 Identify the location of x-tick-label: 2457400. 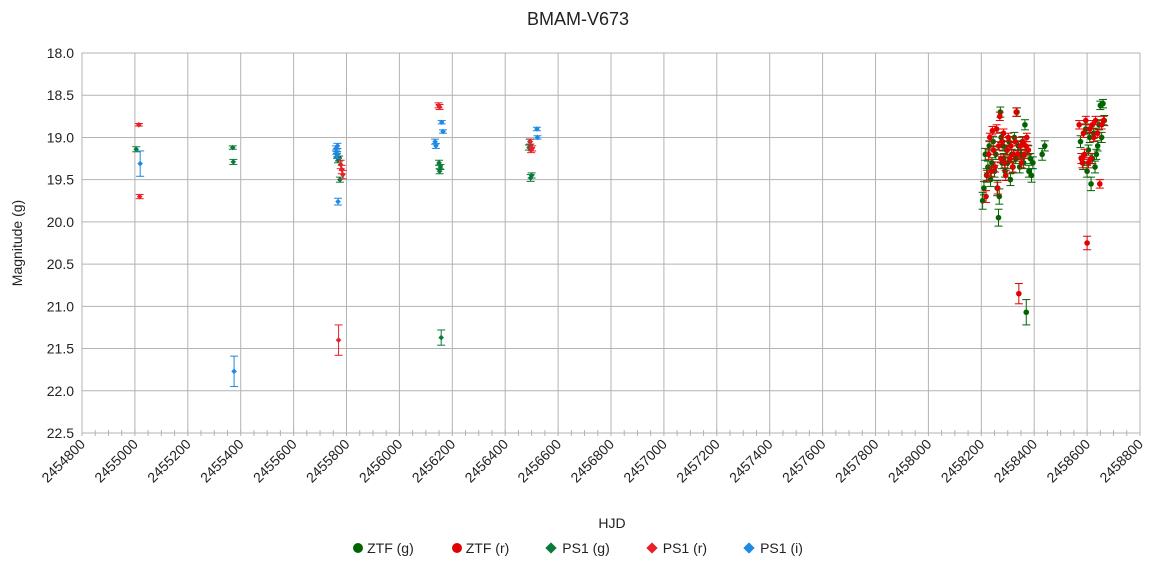
(751, 461).